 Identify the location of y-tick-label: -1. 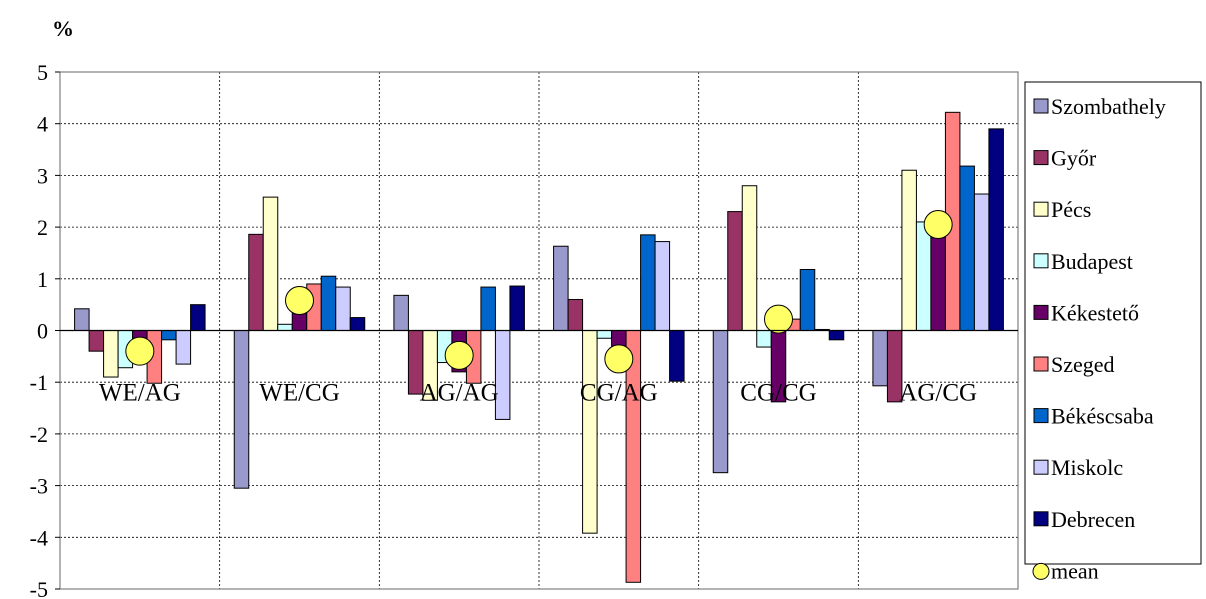
(39, 382).